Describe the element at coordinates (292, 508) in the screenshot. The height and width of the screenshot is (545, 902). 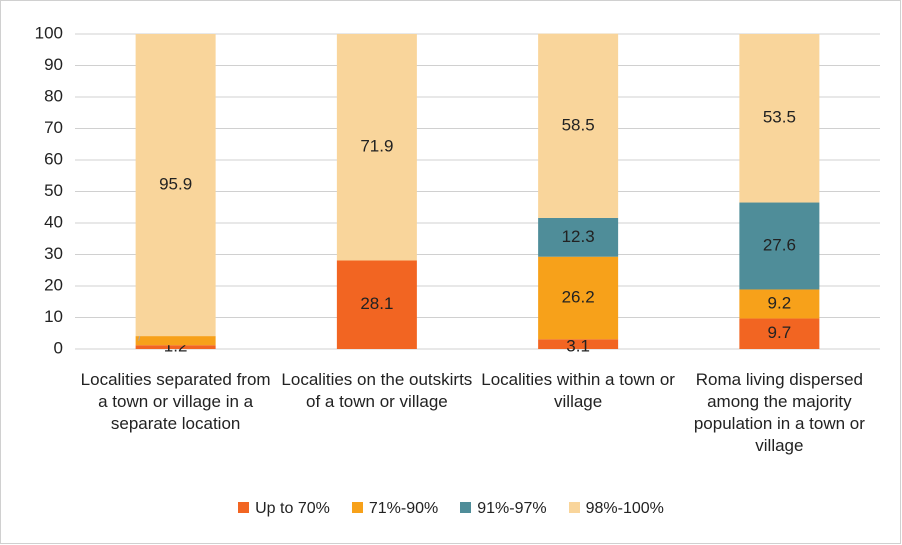
I see `legend-label: Up to 70%` at that location.